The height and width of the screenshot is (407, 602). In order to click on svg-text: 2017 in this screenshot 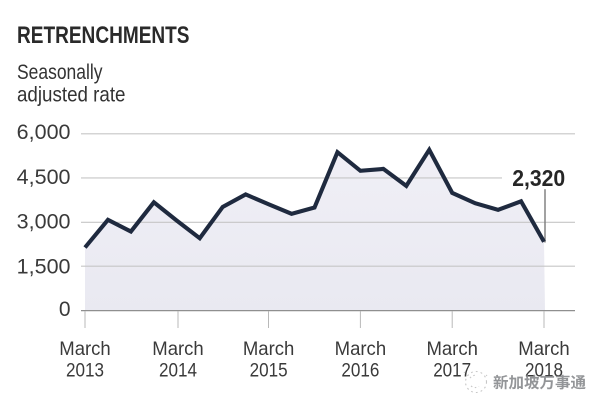, I will do `click(452, 371)`.